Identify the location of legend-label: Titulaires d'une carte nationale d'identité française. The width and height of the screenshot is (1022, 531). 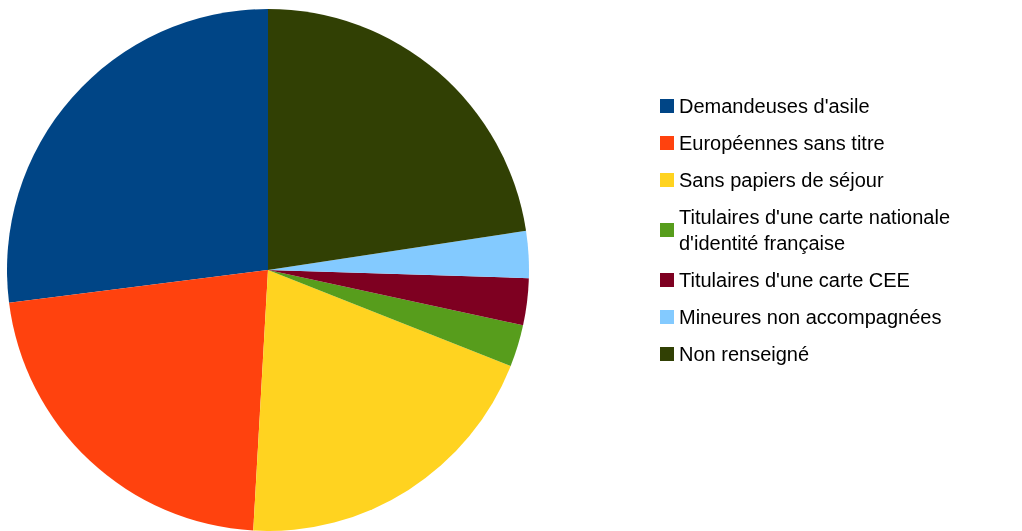
(817, 230).